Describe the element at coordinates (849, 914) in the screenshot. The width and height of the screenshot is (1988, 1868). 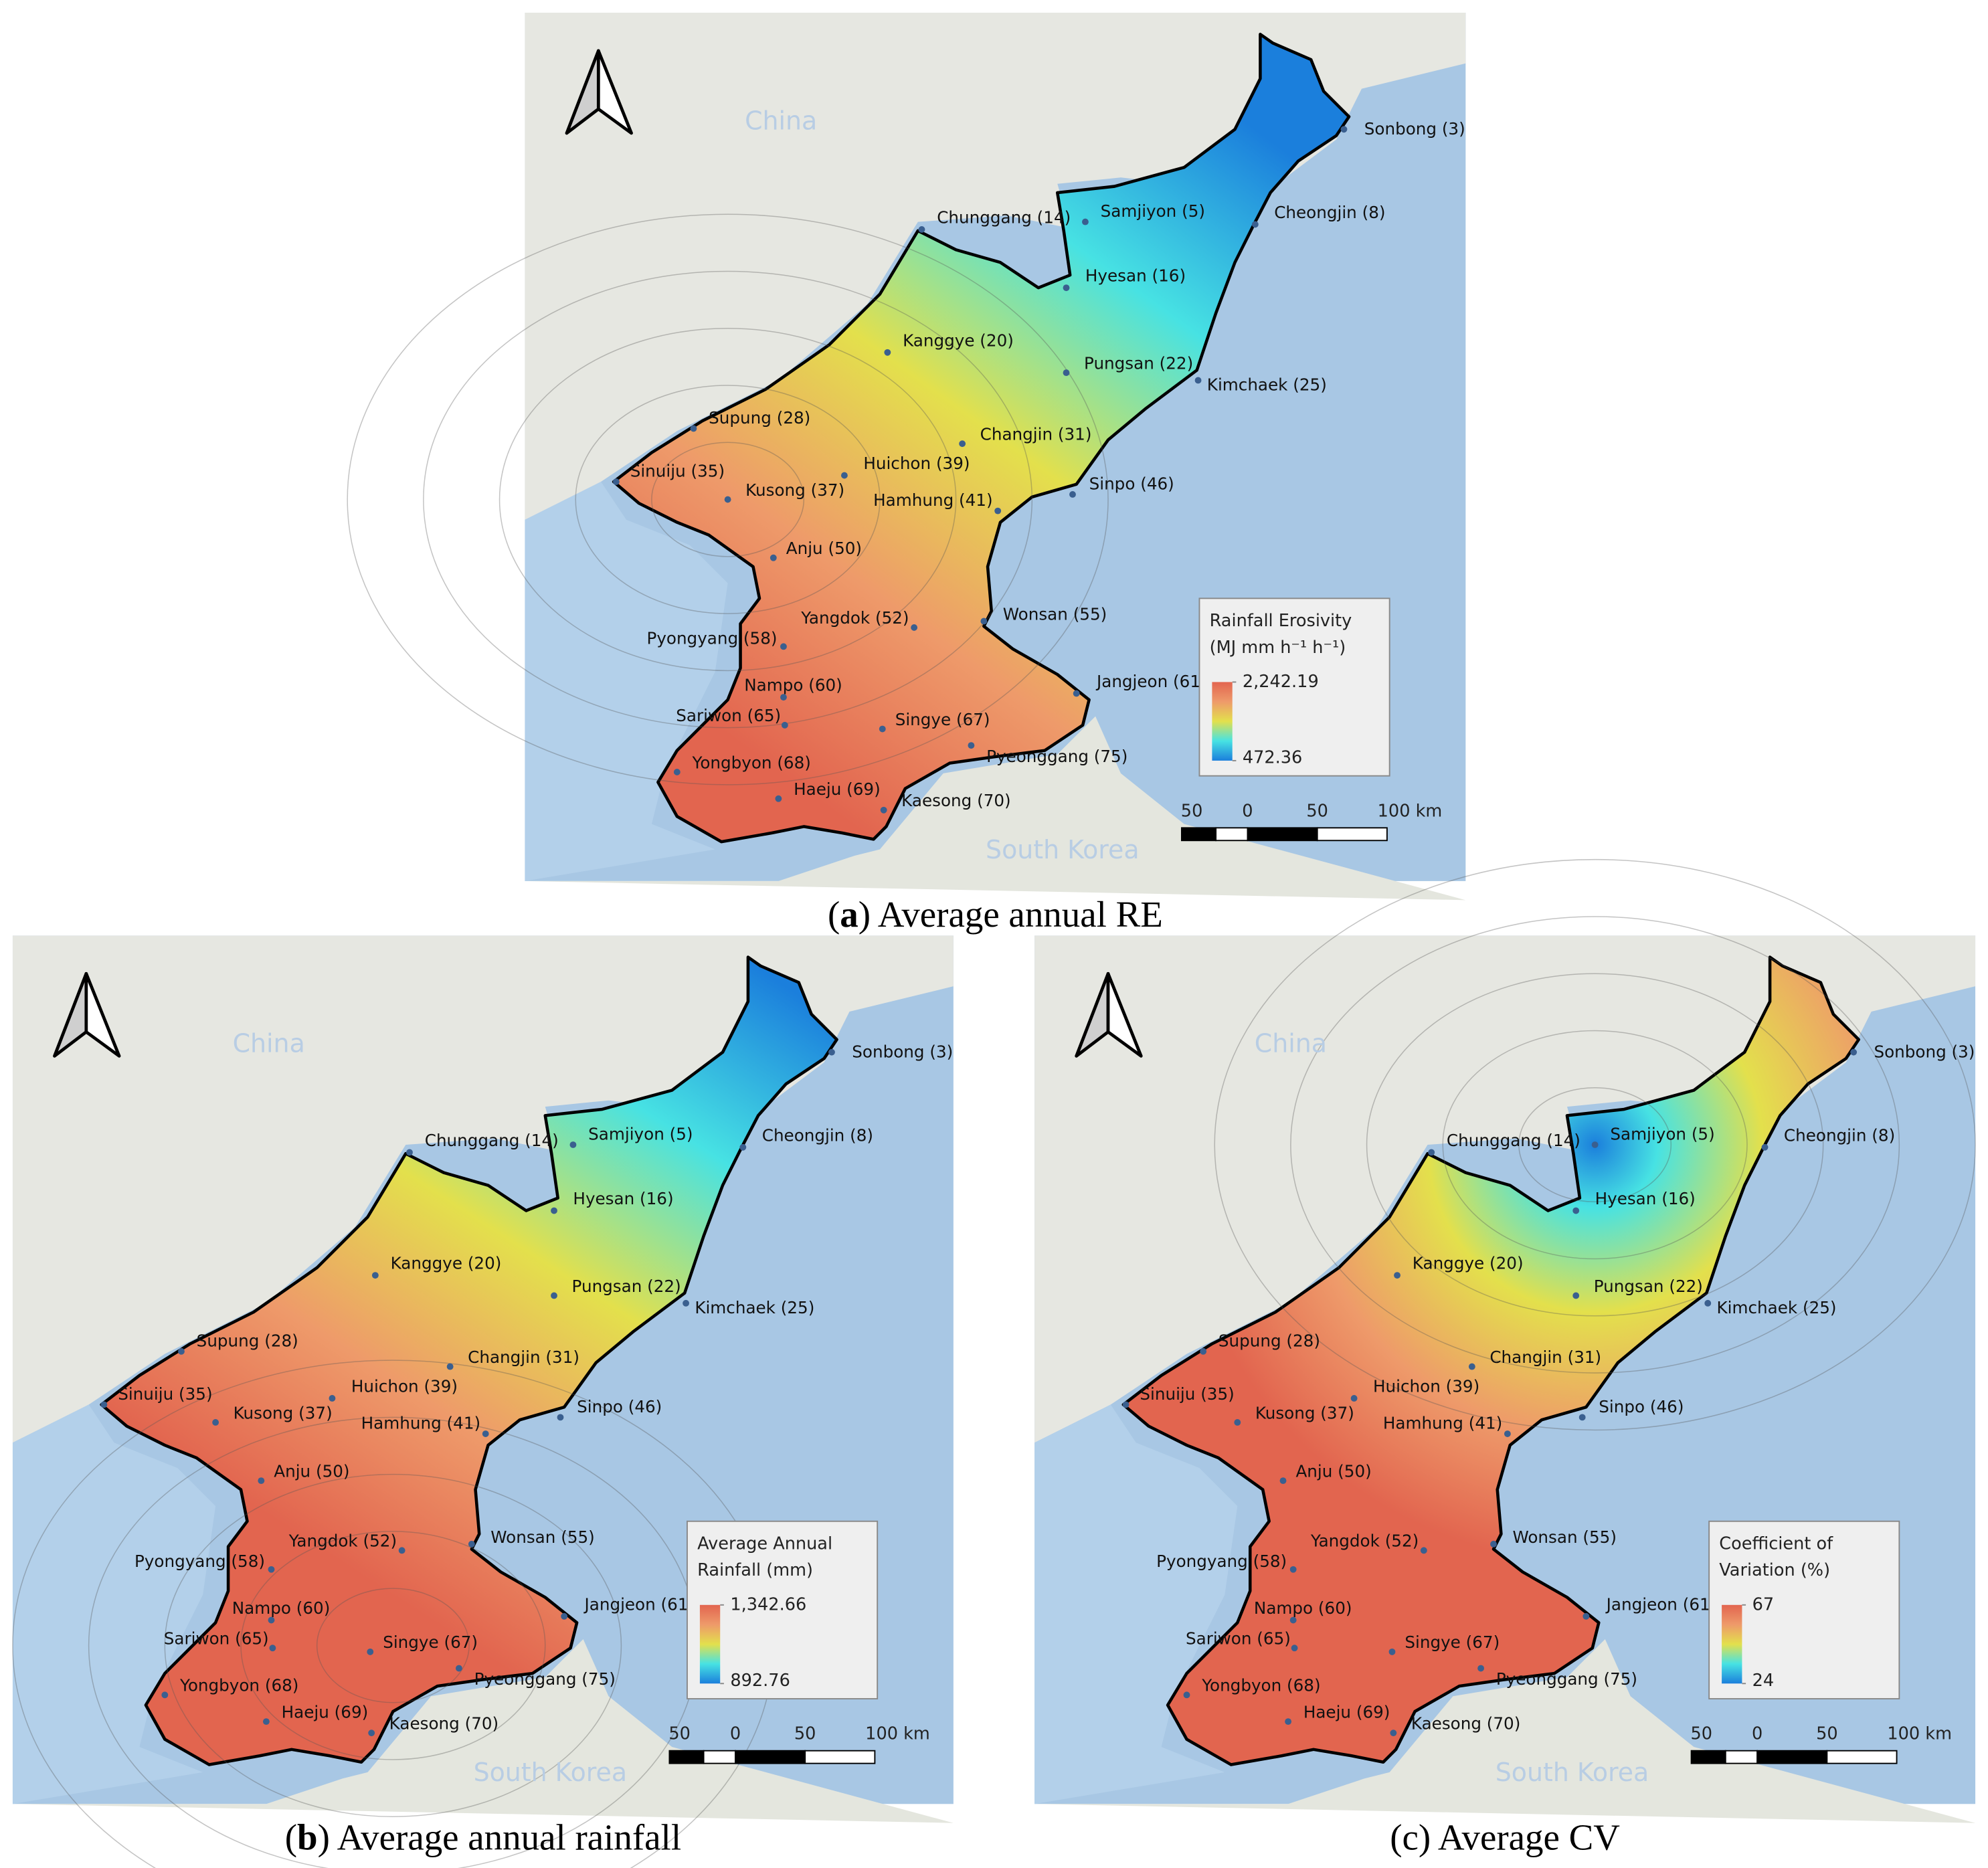
I see `caption-label: a` at that location.